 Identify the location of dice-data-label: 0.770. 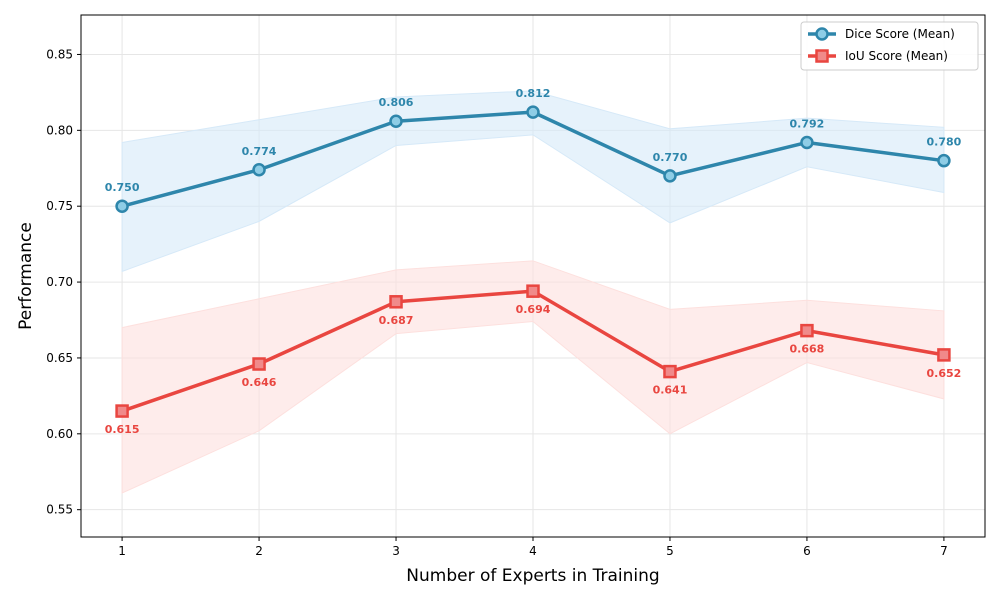
(670, 157).